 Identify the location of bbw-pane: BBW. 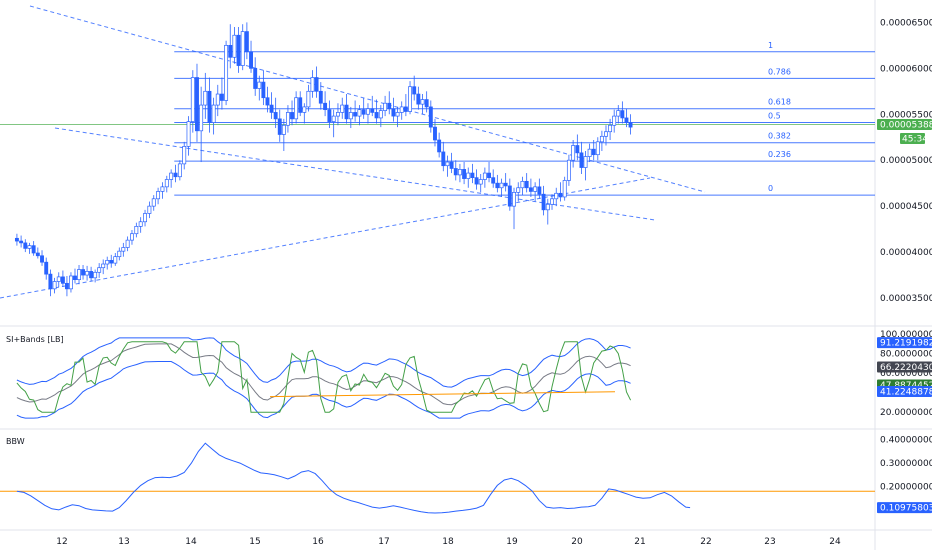
(437, 475).